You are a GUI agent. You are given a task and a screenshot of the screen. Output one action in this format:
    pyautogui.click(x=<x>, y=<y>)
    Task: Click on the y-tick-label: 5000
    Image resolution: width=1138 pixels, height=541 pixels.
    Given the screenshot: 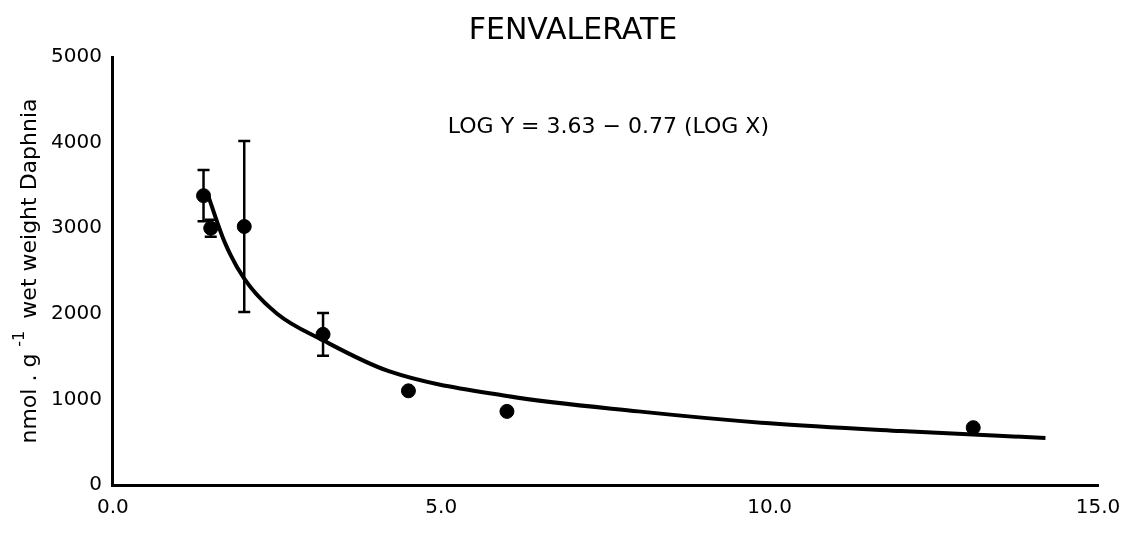 What is the action you would take?
    pyautogui.click(x=76, y=55)
    